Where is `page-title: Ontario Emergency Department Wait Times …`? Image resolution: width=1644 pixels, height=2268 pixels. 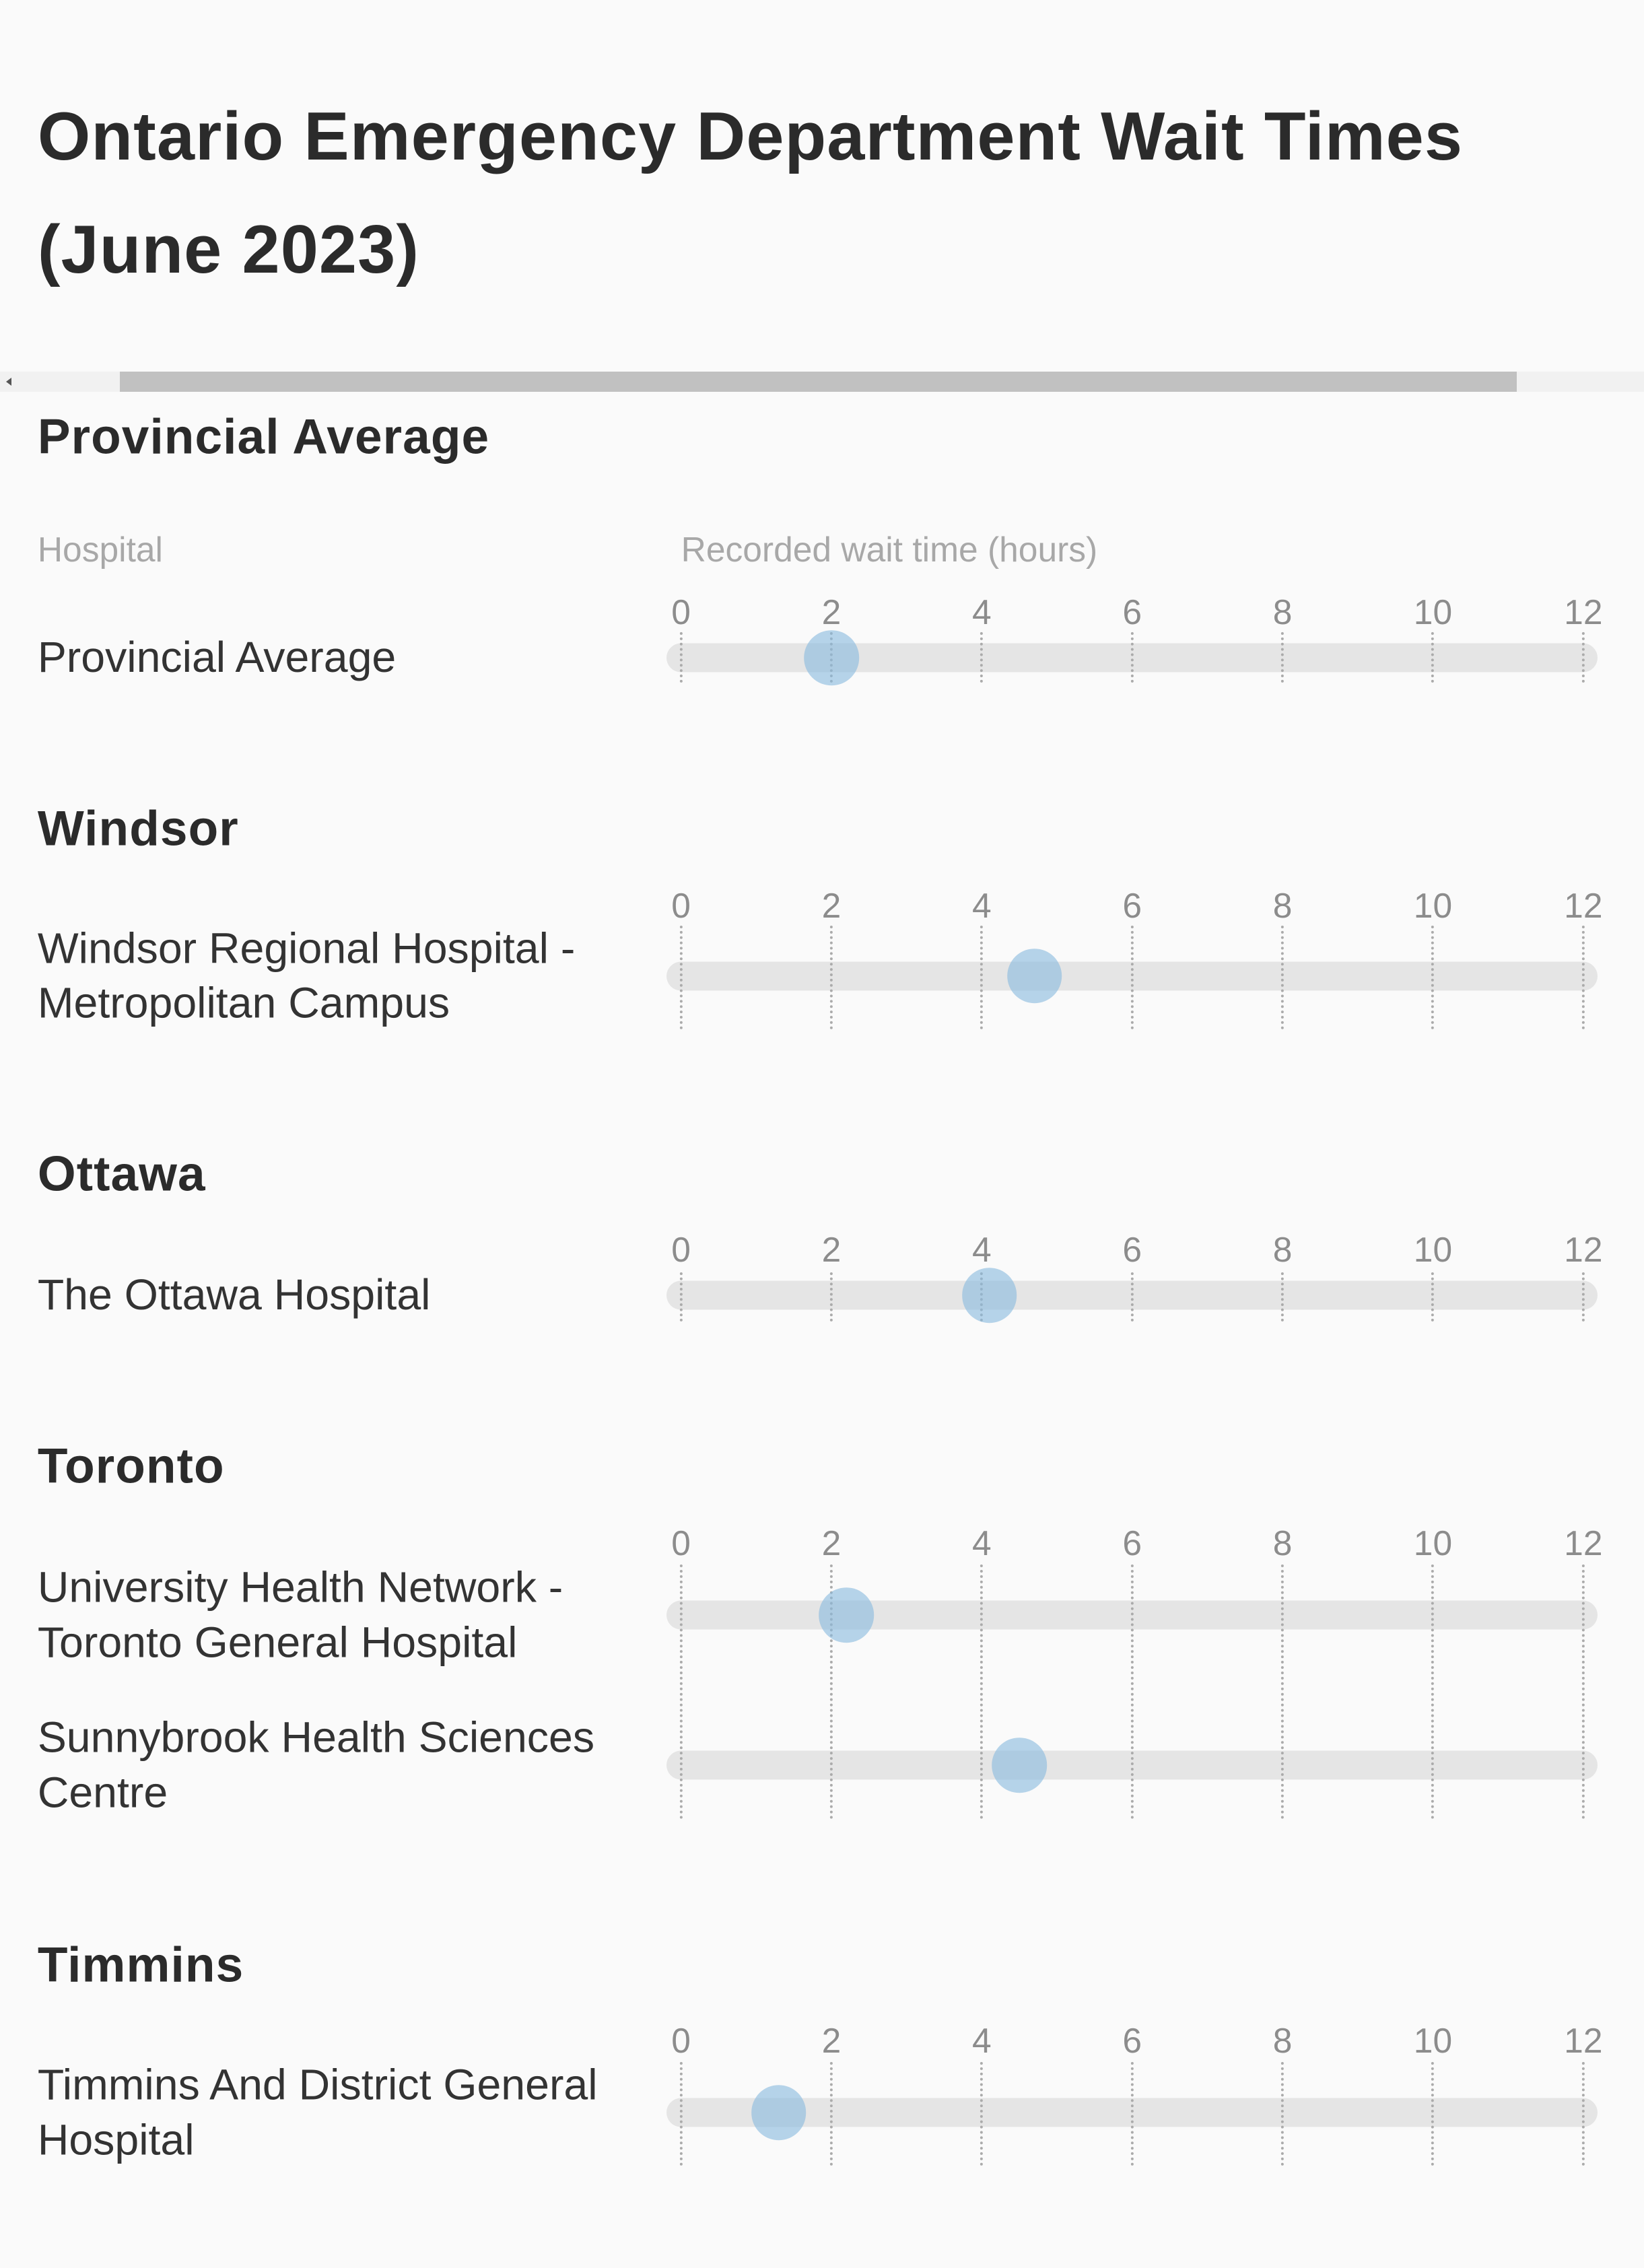
page-title: Ontario Emergency Department Wait Times … is located at coordinates (750, 193).